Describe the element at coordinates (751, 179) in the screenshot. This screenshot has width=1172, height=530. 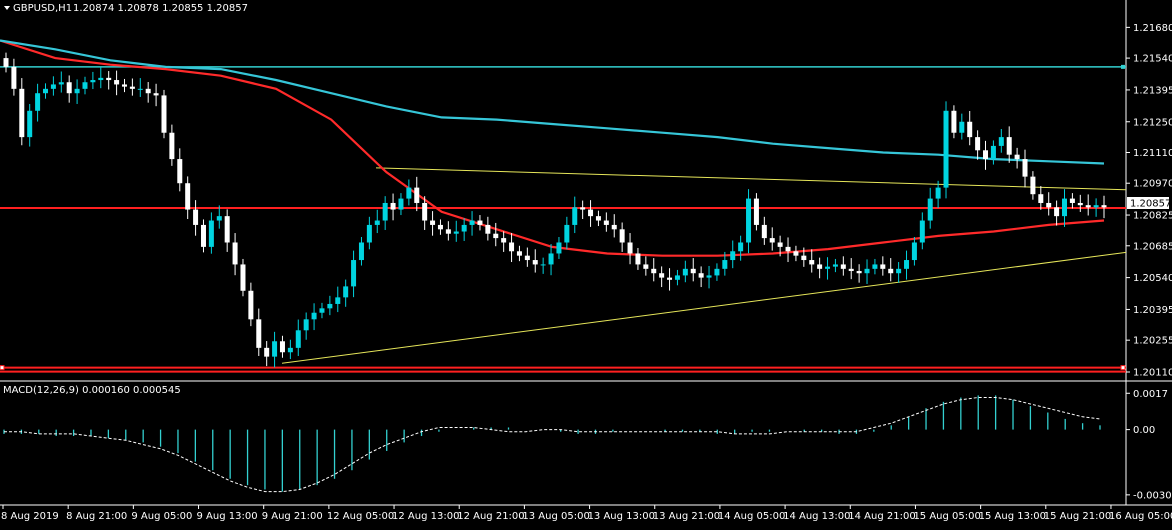
I see `resistance-trendline` at that location.